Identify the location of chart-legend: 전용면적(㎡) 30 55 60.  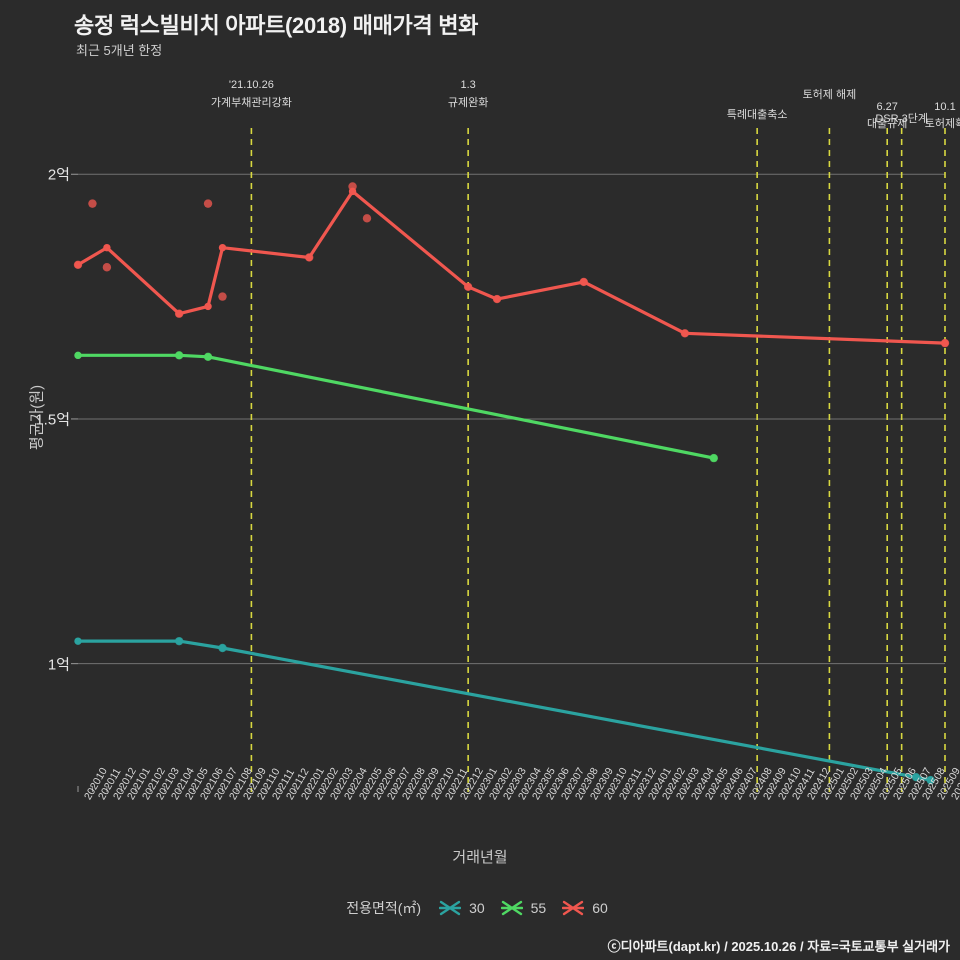
(480, 908).